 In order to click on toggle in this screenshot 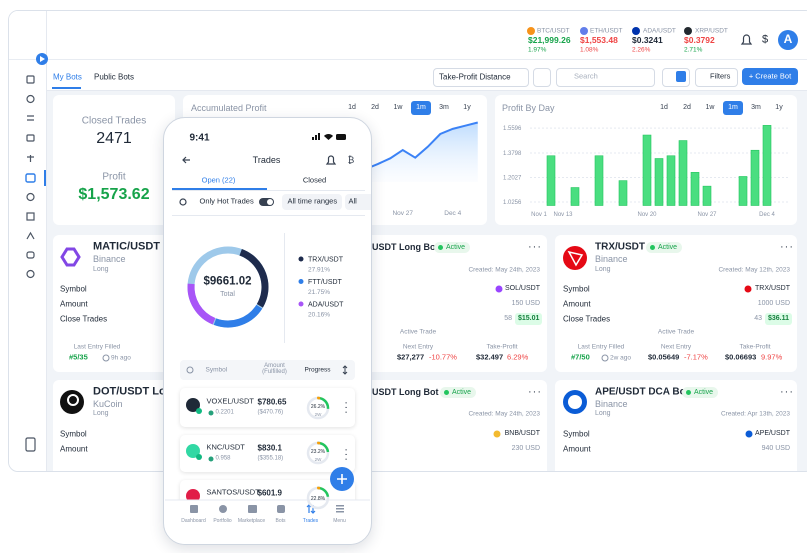, I will do `click(266, 201)`.